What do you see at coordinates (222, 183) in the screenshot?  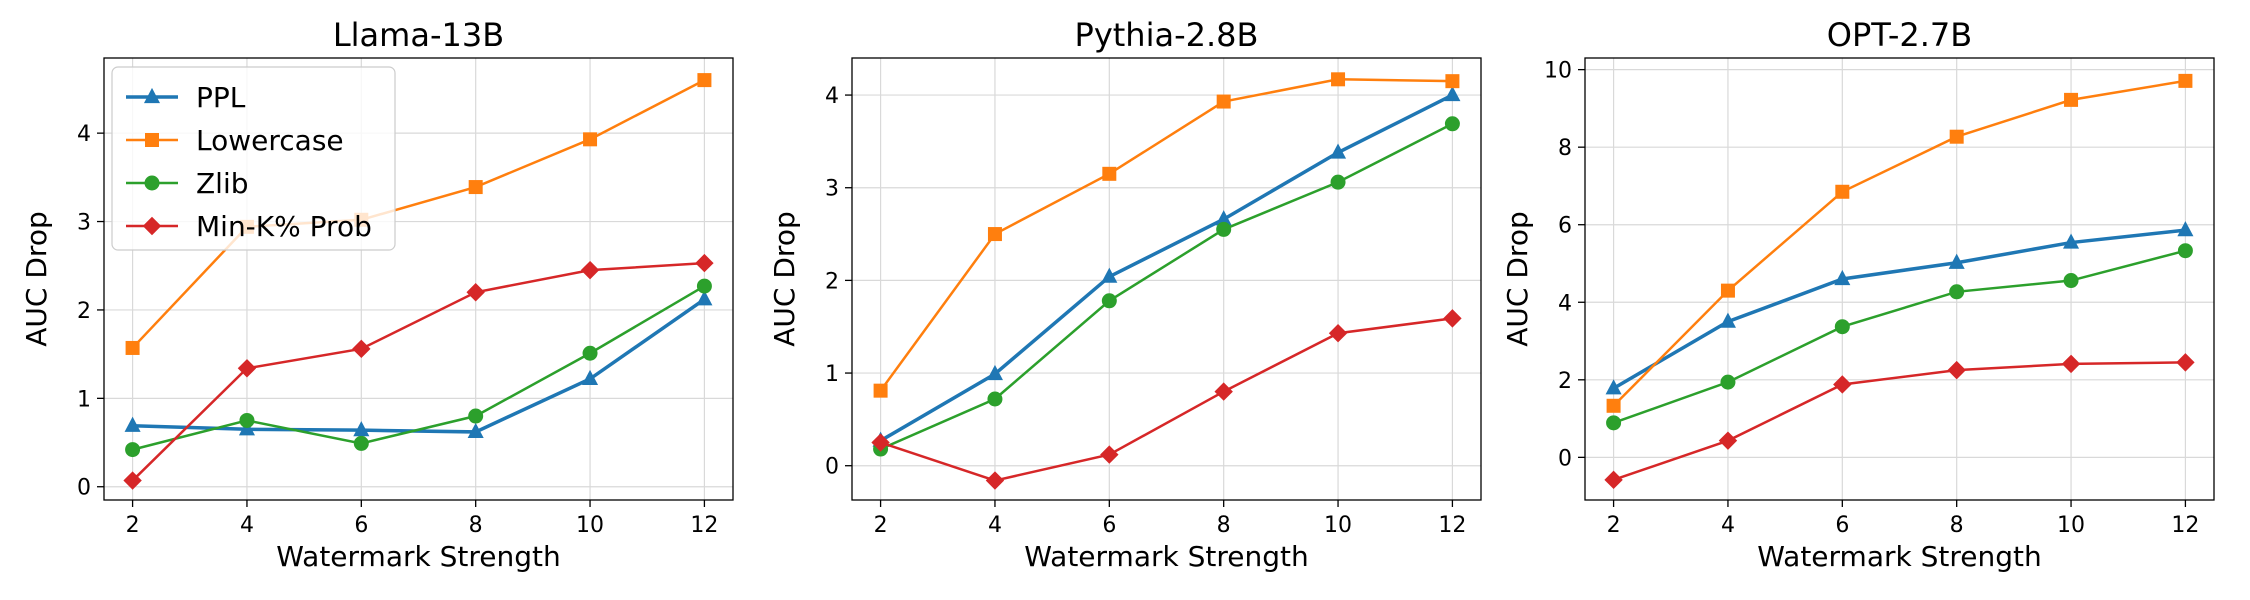 I see `legend-label: Zlib` at bounding box center [222, 183].